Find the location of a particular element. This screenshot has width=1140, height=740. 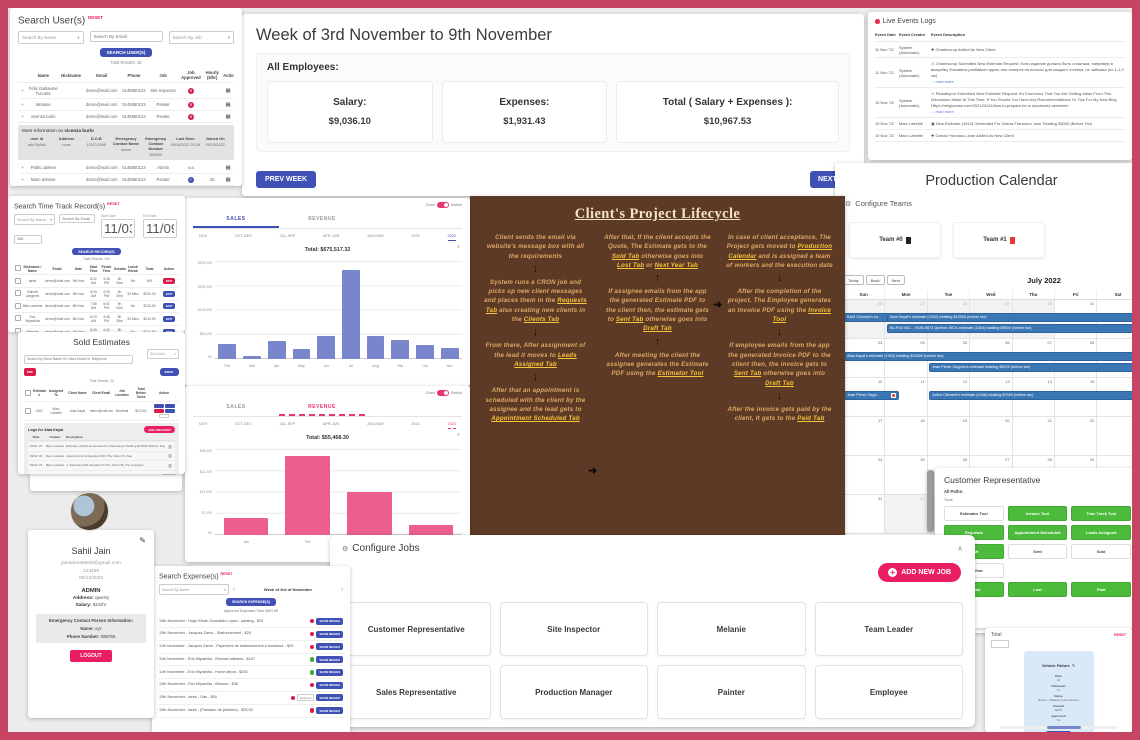

team-card: Team #1 is located at coordinates (999, 240).